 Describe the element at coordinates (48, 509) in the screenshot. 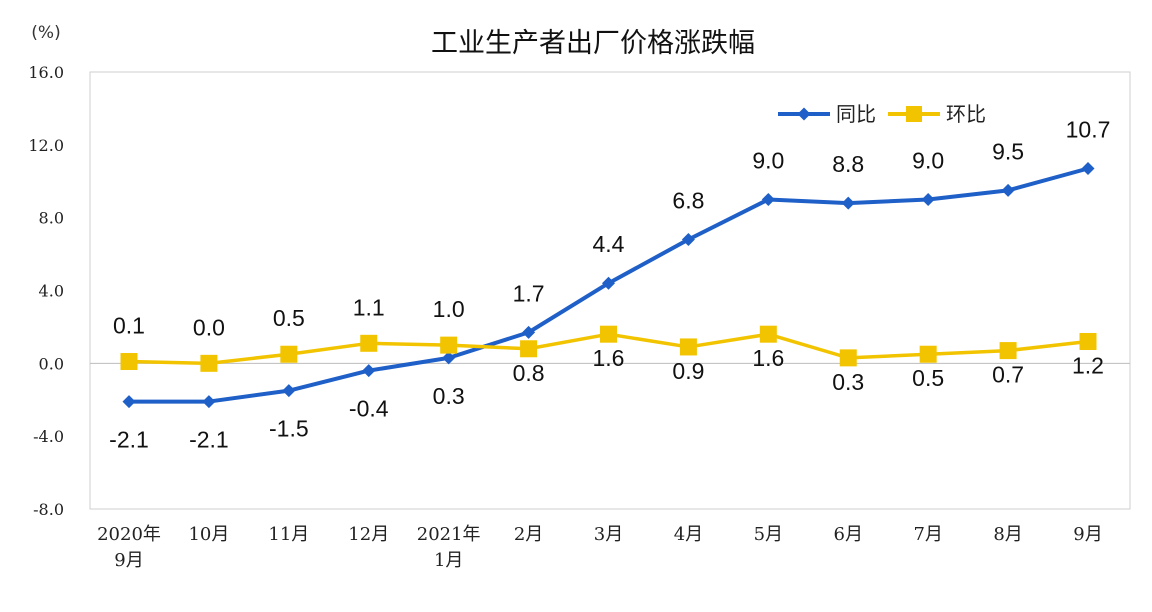

I see `y-tick-label: -8.0` at that location.